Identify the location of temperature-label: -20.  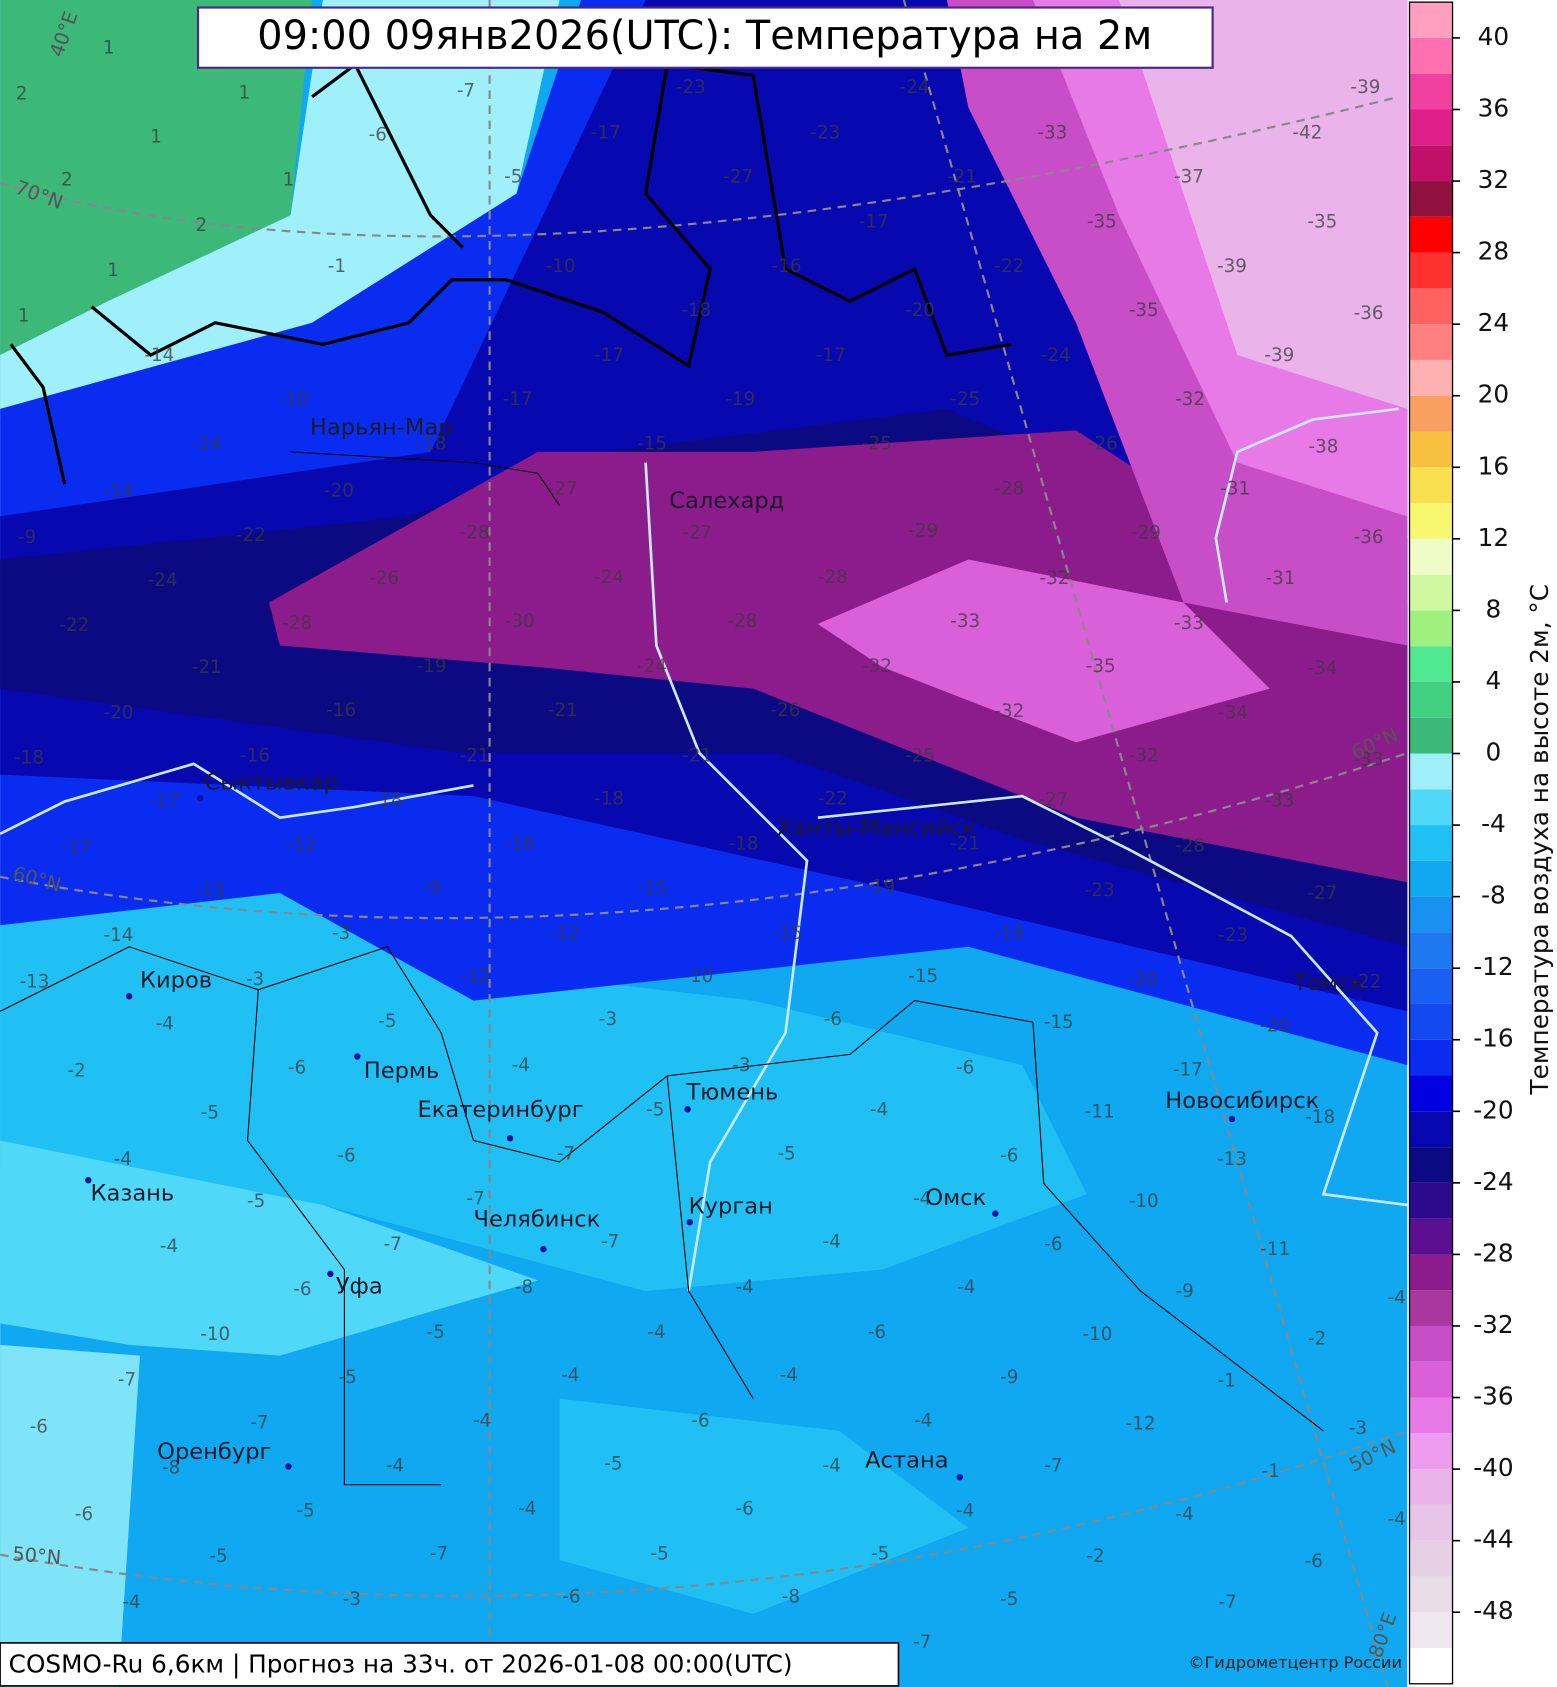
(1143, 979).